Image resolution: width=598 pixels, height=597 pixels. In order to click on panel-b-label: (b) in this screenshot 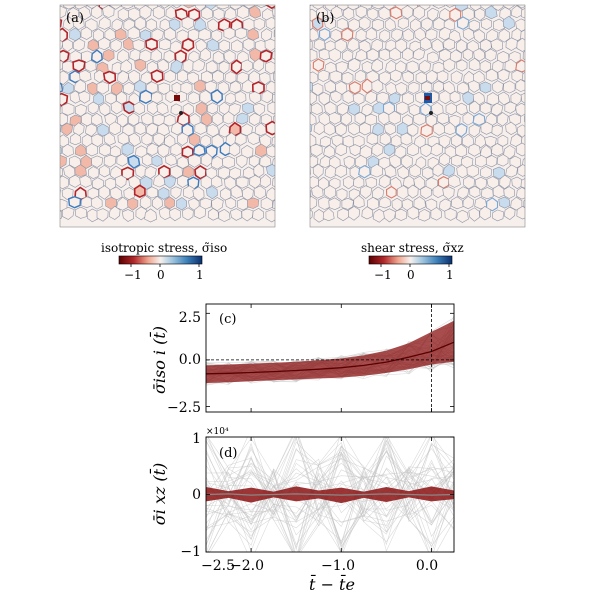, I will do `click(325, 18)`.